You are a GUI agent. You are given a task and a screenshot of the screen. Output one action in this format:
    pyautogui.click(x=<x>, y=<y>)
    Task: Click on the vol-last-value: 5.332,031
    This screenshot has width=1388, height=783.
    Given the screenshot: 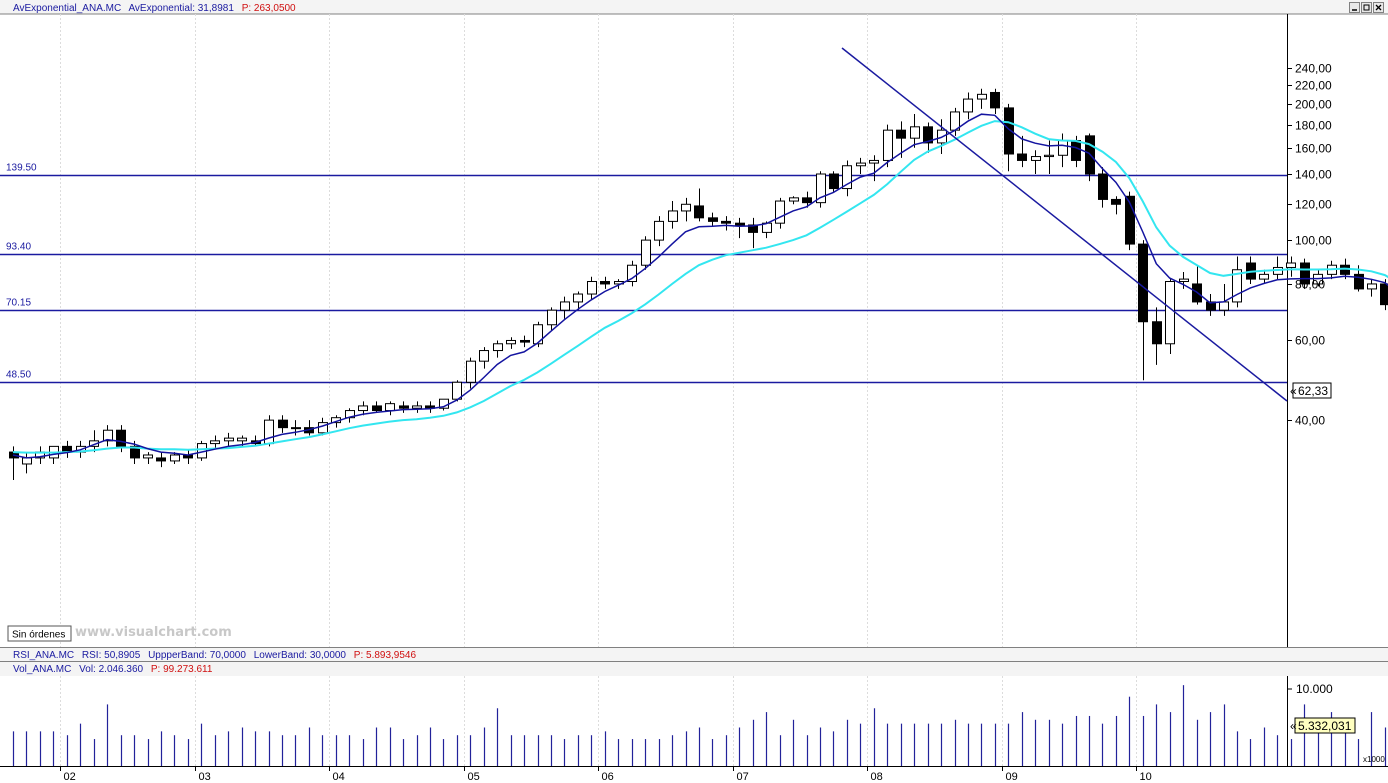 What is the action you would take?
    pyautogui.click(x=1325, y=726)
    